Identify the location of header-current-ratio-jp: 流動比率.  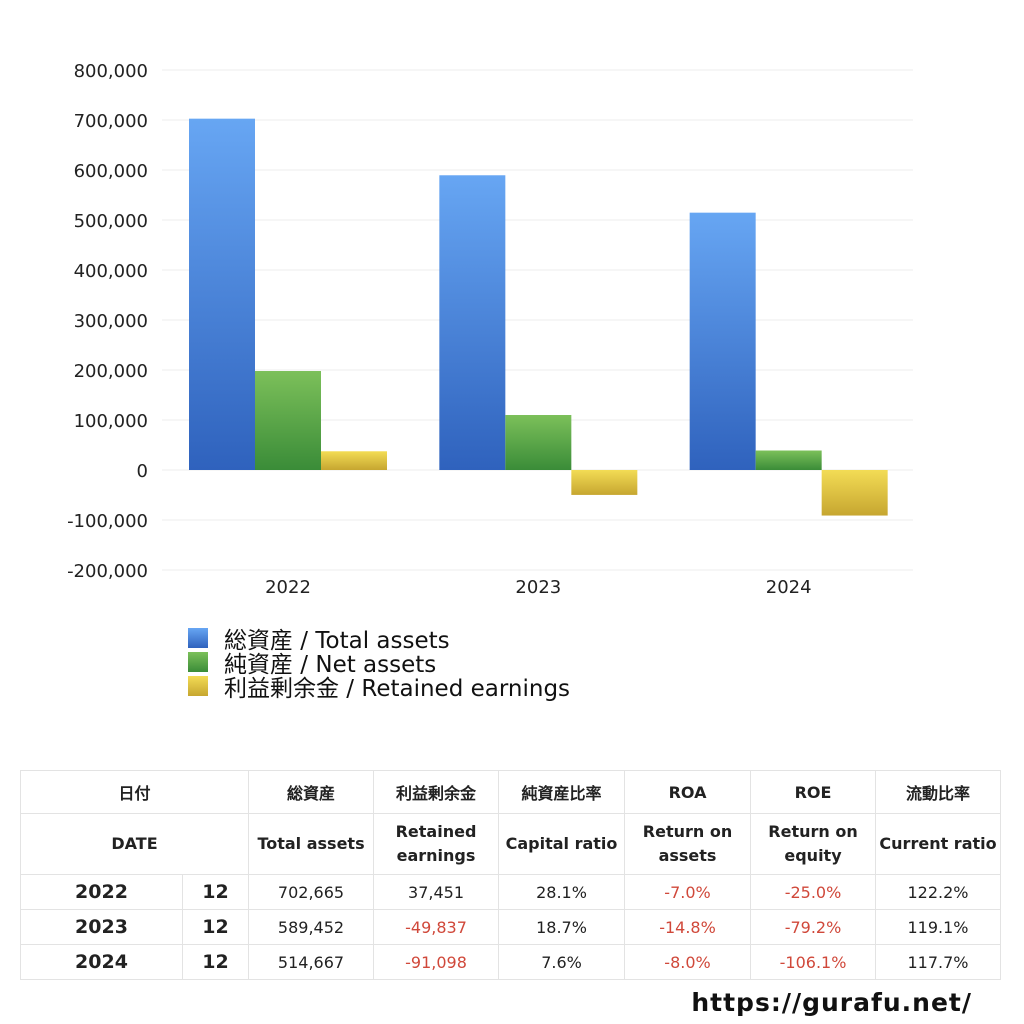
(938, 792).